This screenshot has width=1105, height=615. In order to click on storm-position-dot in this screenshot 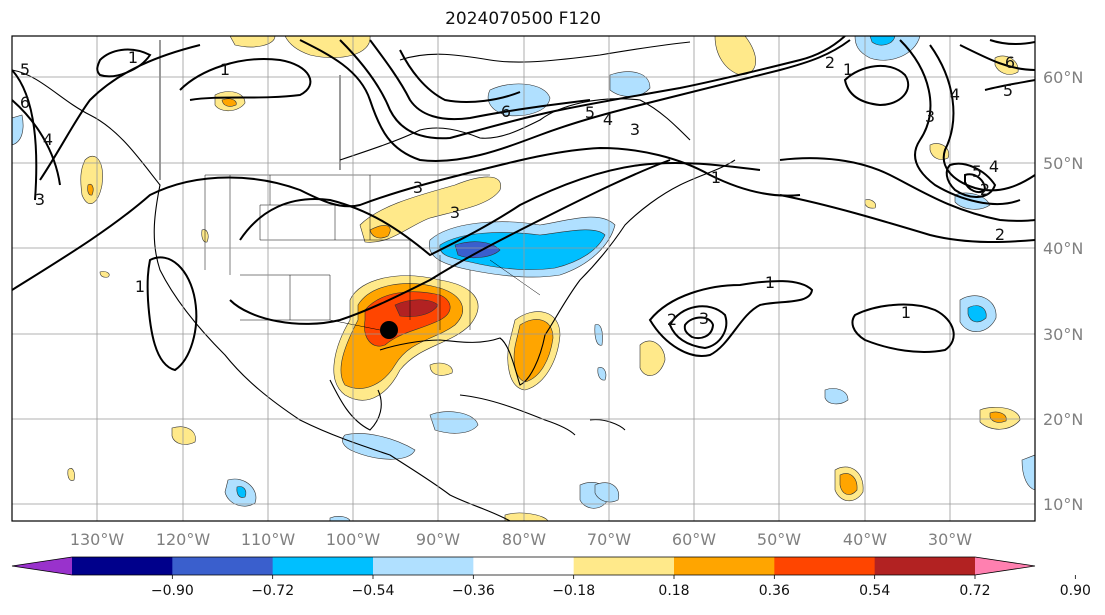, I will do `click(389, 330)`.